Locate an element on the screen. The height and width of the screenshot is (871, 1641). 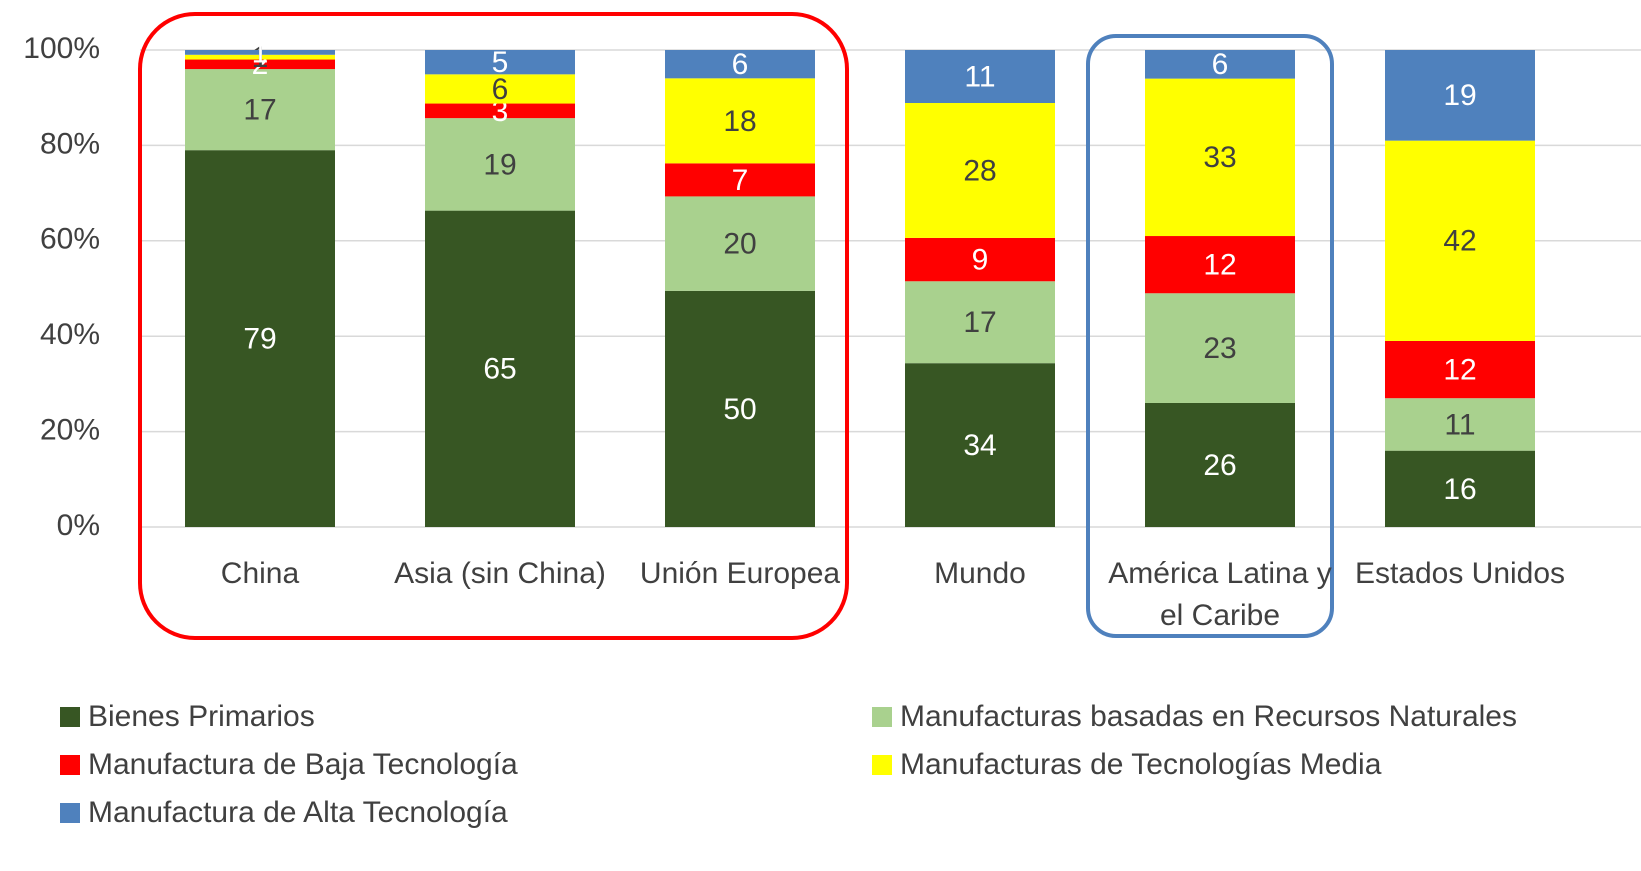
data-label: 9 is located at coordinates (980, 260).